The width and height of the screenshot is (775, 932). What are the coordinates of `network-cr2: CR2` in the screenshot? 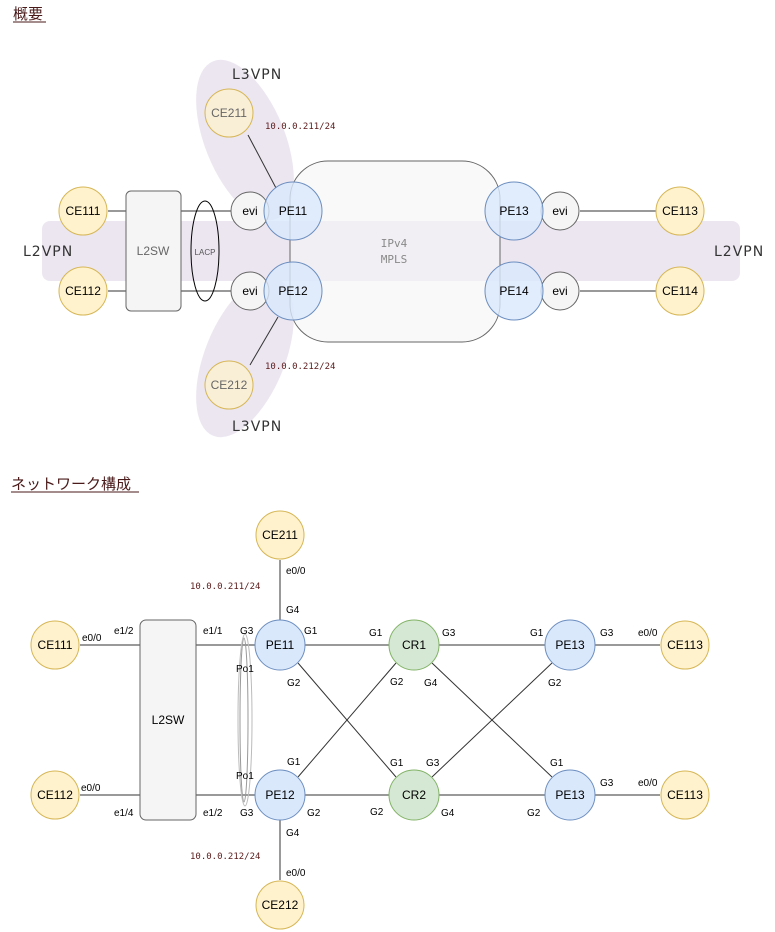 It's located at (414, 795).